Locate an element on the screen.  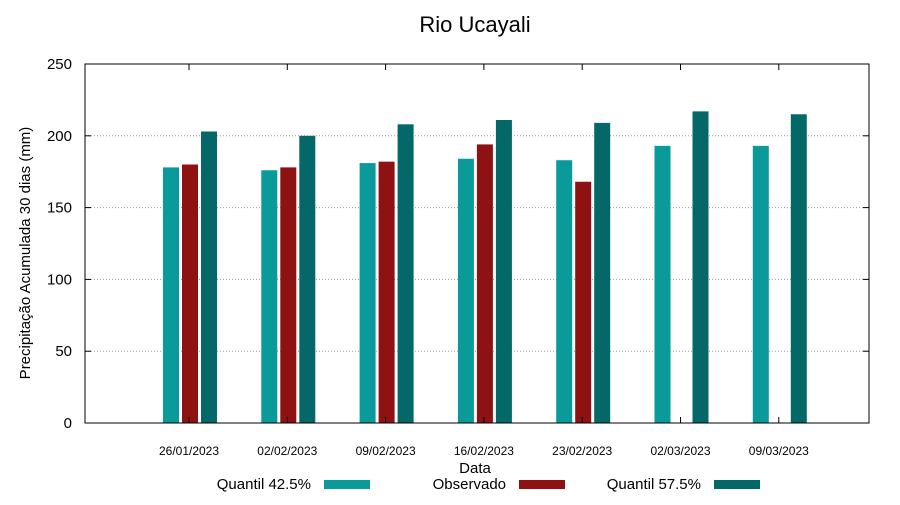
x-tick-label: 09/02/2023 is located at coordinates (386, 451).